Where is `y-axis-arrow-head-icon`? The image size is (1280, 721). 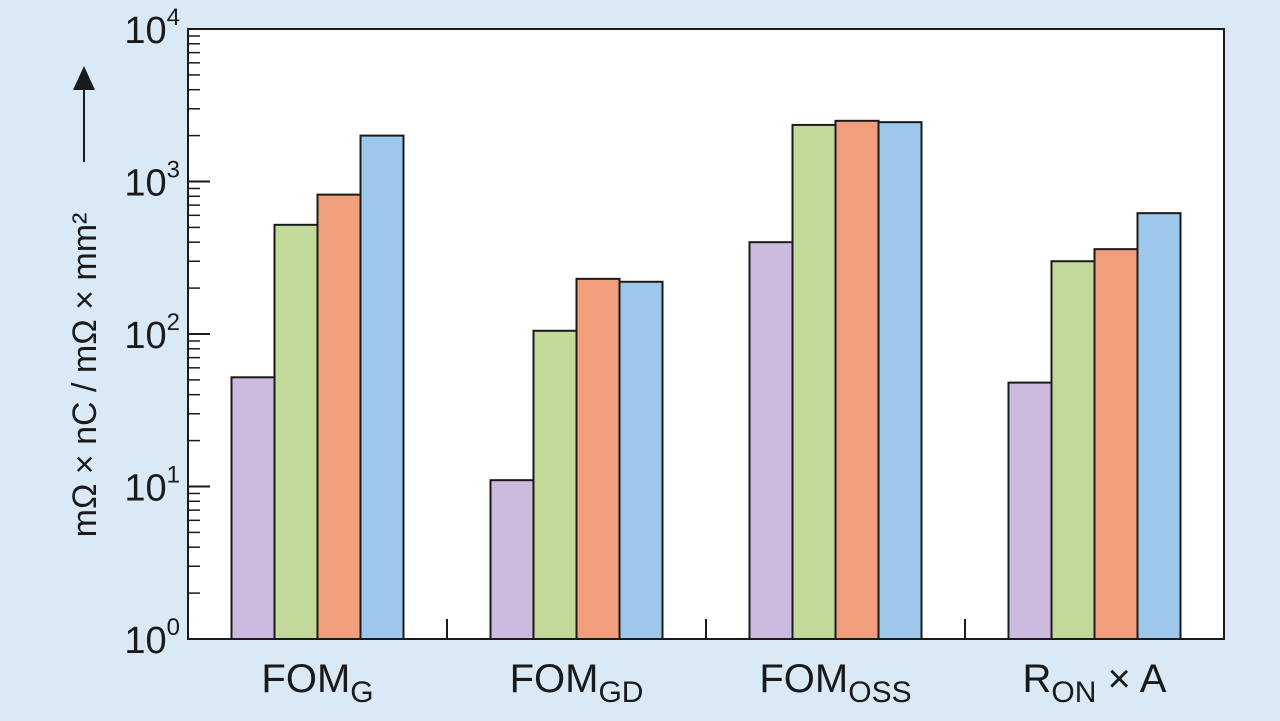 y-axis-arrow-head-icon is located at coordinates (84, 78).